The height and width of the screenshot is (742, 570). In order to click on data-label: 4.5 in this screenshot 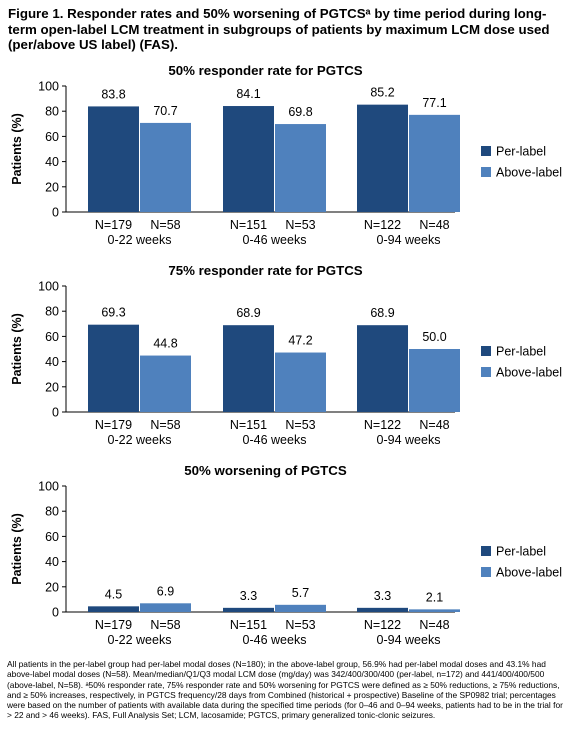, I will do `click(113, 594)`.